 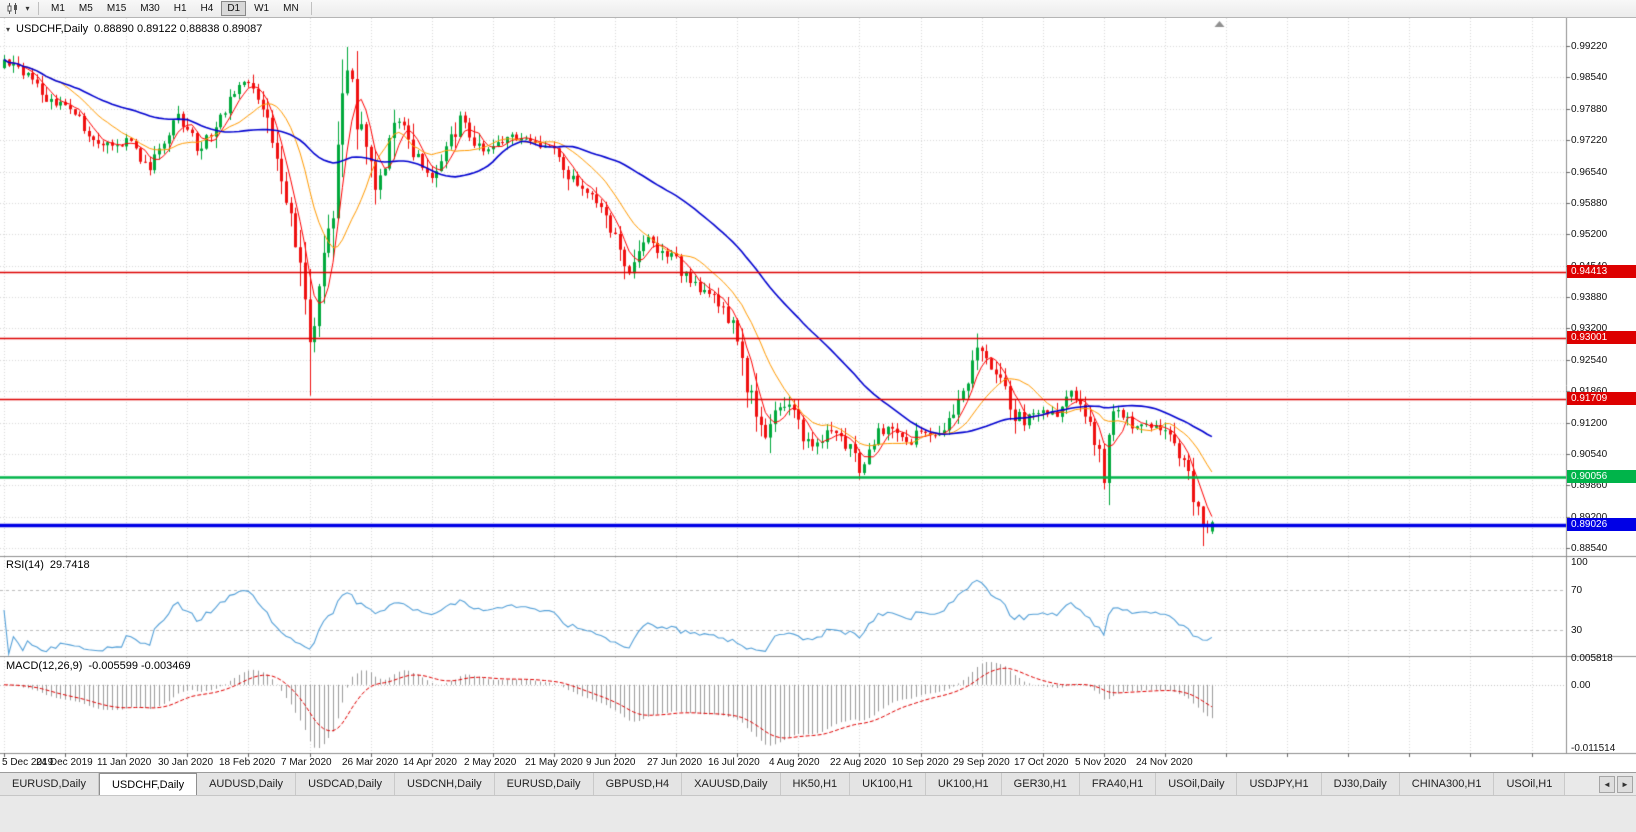 I want to click on timeframe-button-w1: W1, so click(x=262, y=8).